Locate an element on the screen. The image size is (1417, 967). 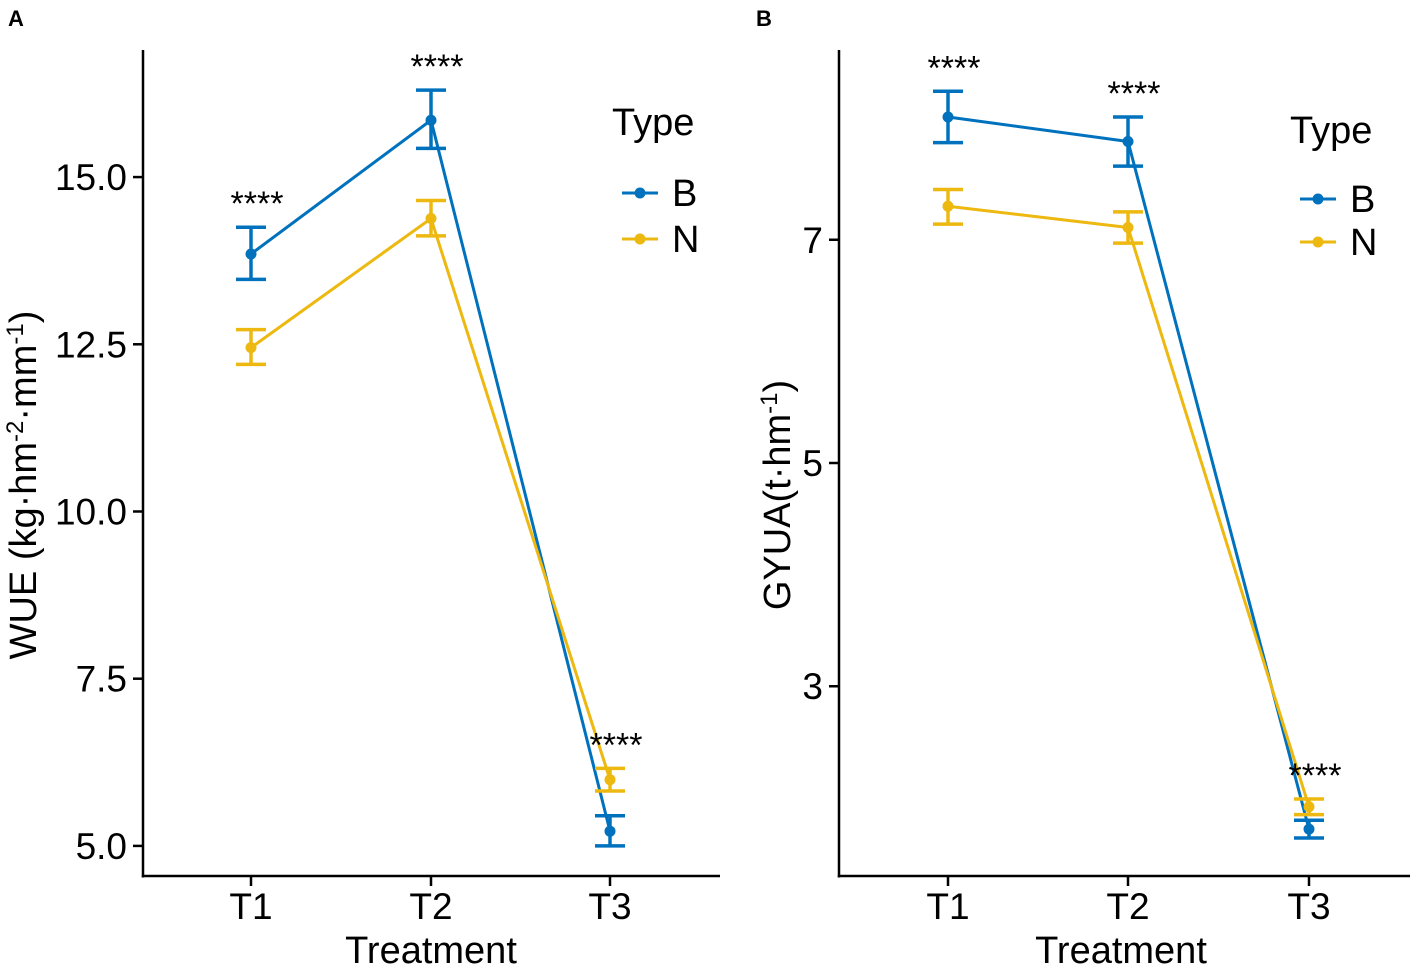
panel-a-y-tick-label: 7.5 is located at coordinates (101, 679).